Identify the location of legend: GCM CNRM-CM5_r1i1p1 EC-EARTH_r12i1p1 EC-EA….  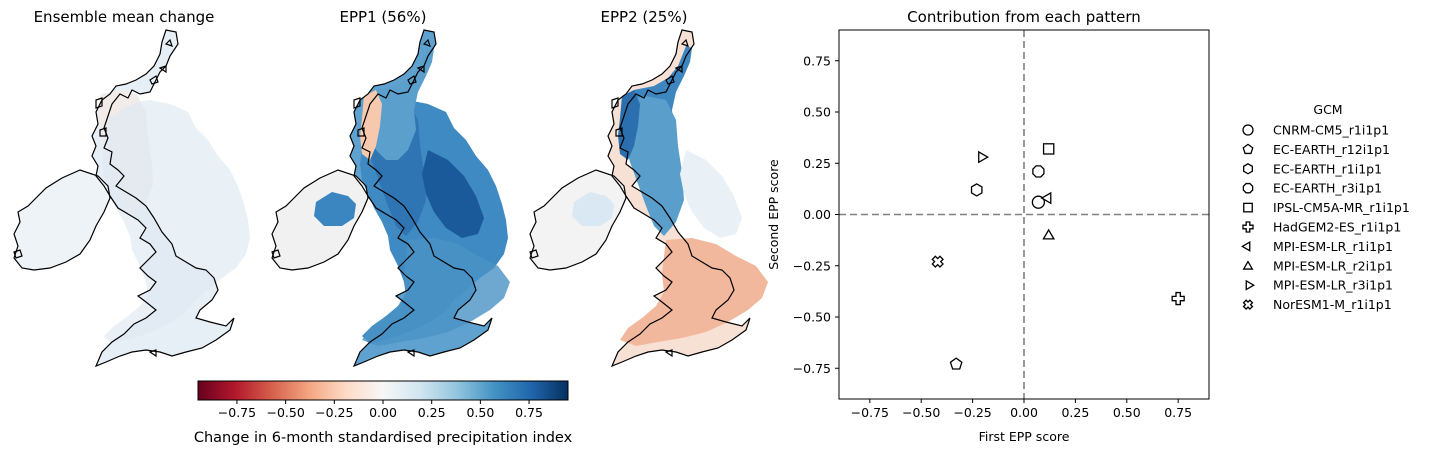
(1325, 207).